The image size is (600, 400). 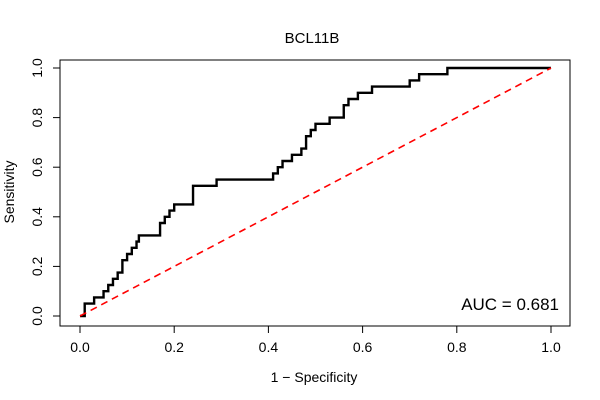 What do you see at coordinates (457, 347) in the screenshot?
I see `x-tick-label: 0.8` at bounding box center [457, 347].